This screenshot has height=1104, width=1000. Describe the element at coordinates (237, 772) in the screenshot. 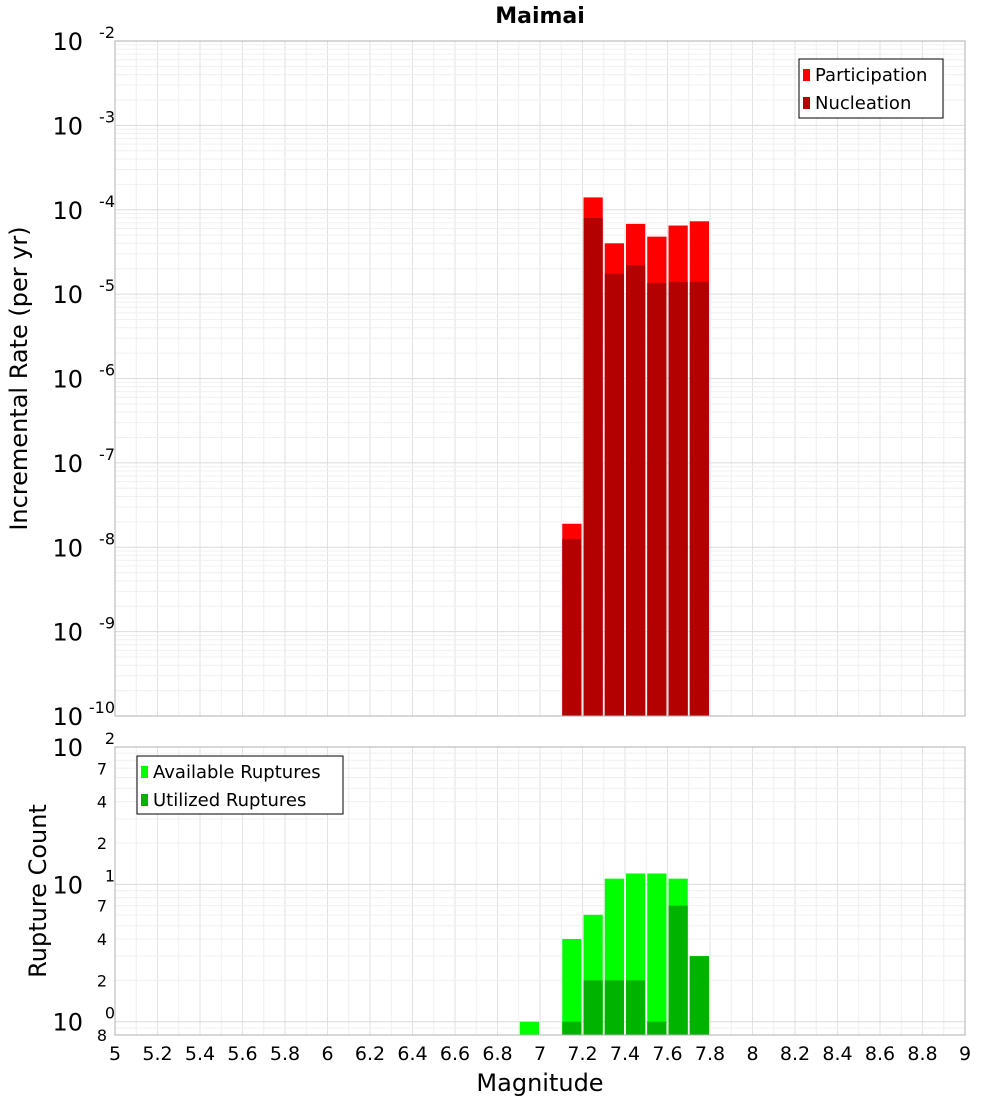

I see `legend-label: Available Ruptures` at that location.